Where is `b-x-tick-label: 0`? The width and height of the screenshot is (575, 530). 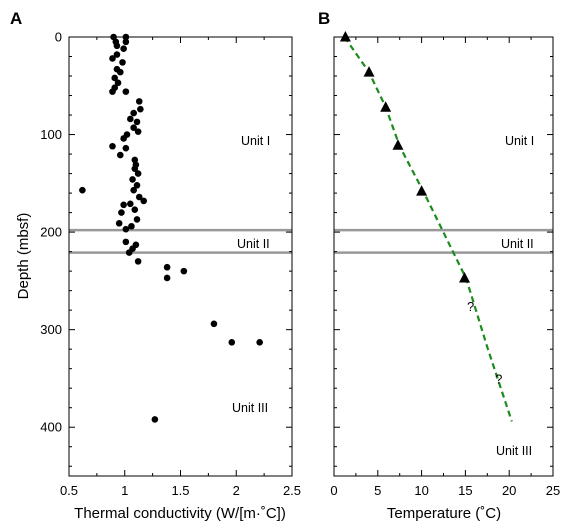 b-x-tick-label: 0 is located at coordinates (333, 490).